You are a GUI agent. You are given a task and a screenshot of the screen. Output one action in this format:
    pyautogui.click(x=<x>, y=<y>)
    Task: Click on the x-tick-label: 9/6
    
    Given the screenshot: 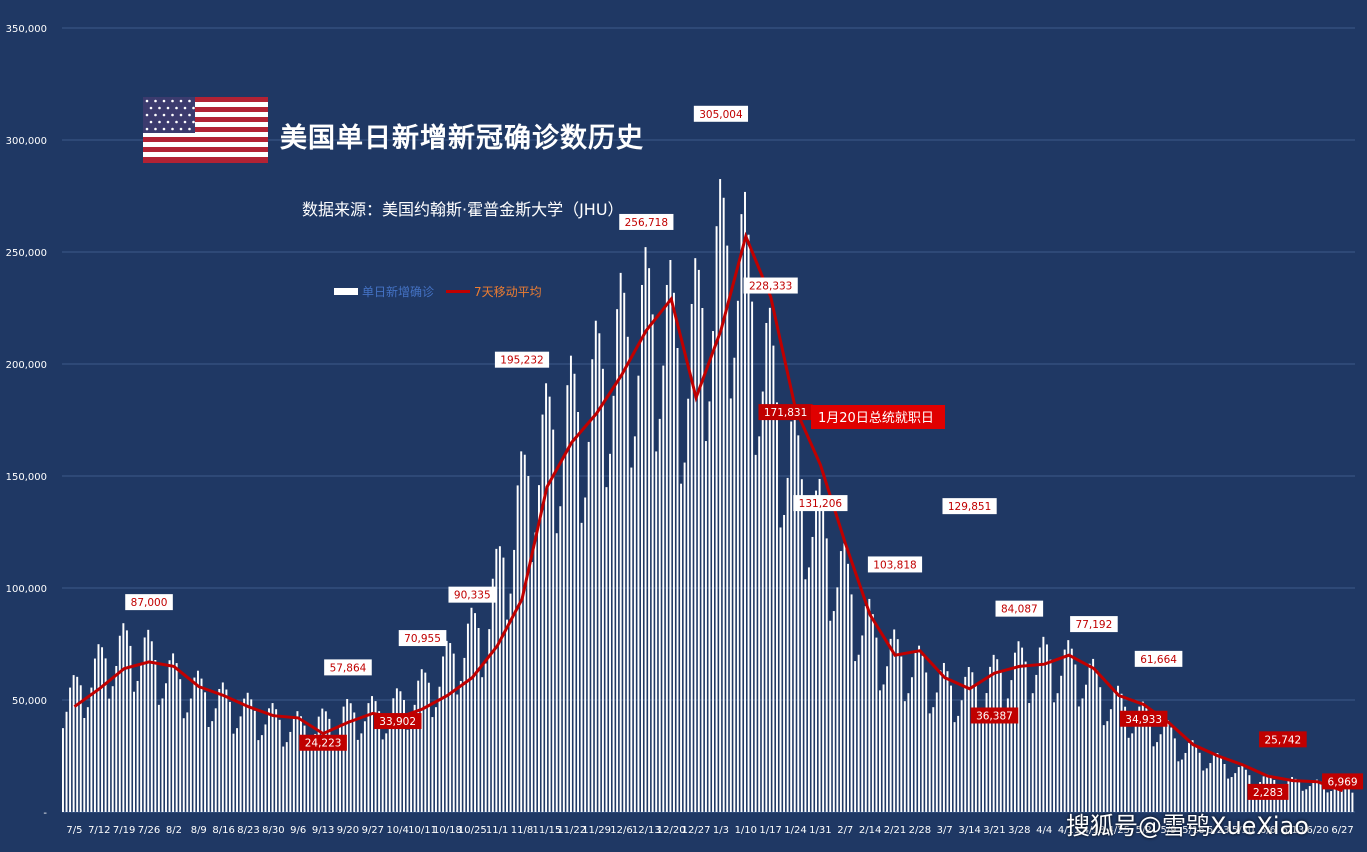 What is the action you would take?
    pyautogui.click(x=298, y=830)
    